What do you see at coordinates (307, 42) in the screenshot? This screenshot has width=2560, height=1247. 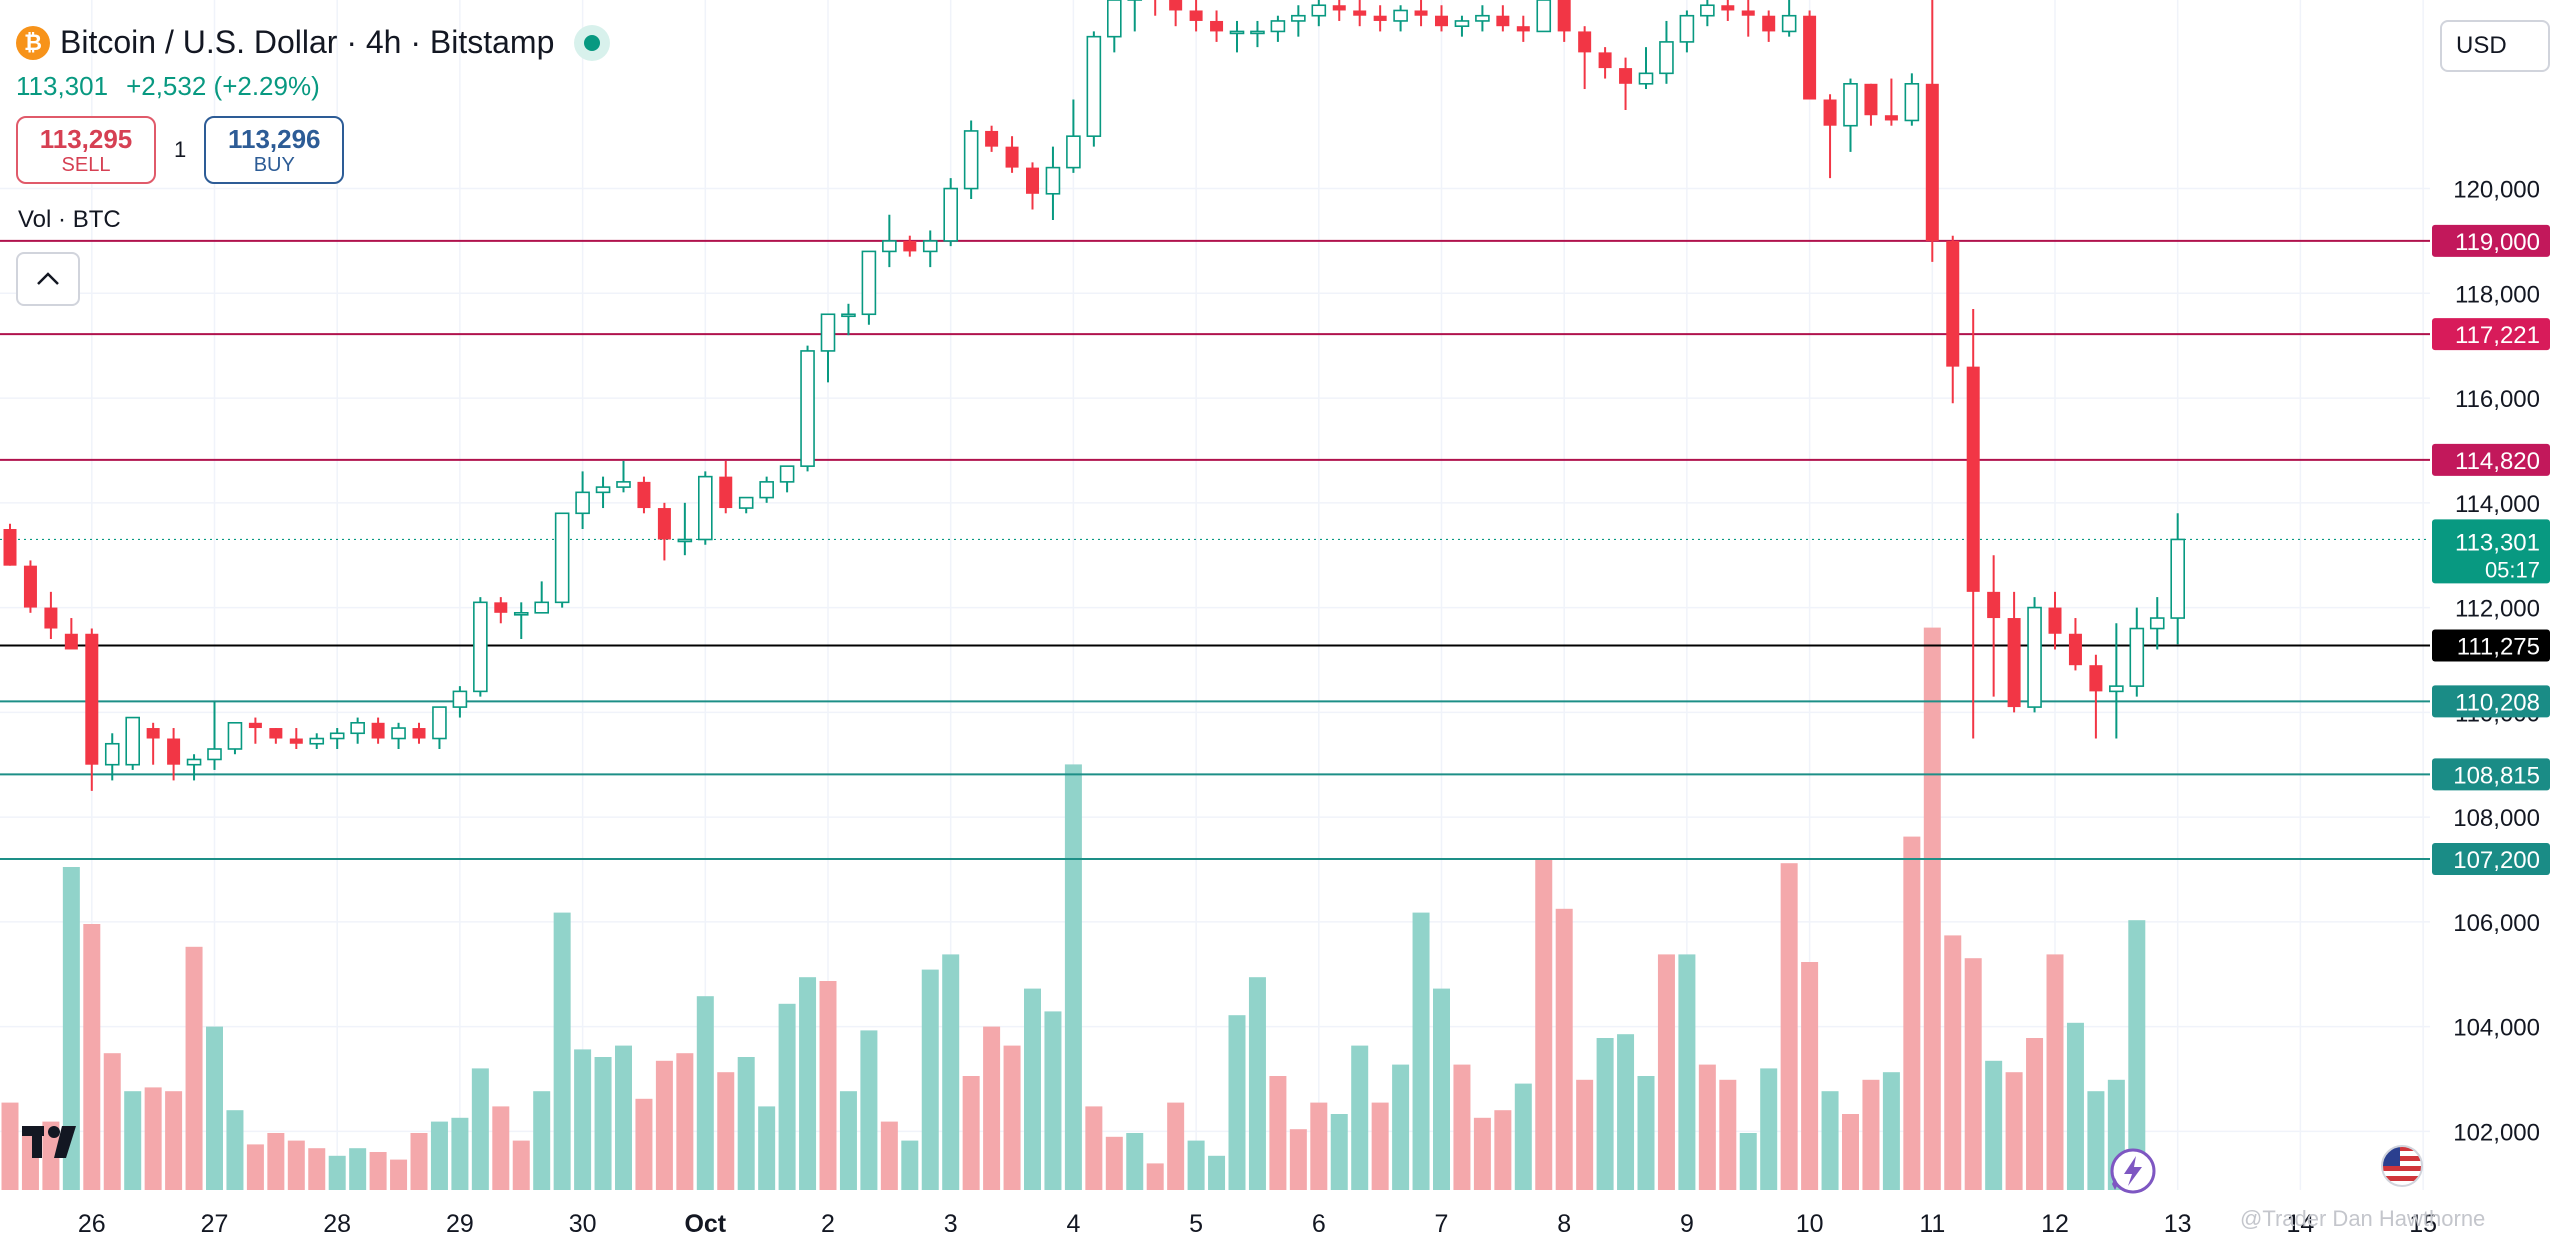 I see `symbol-title: Bitcoin / U.S. Dollar · 4h · Bitstamp` at bounding box center [307, 42].